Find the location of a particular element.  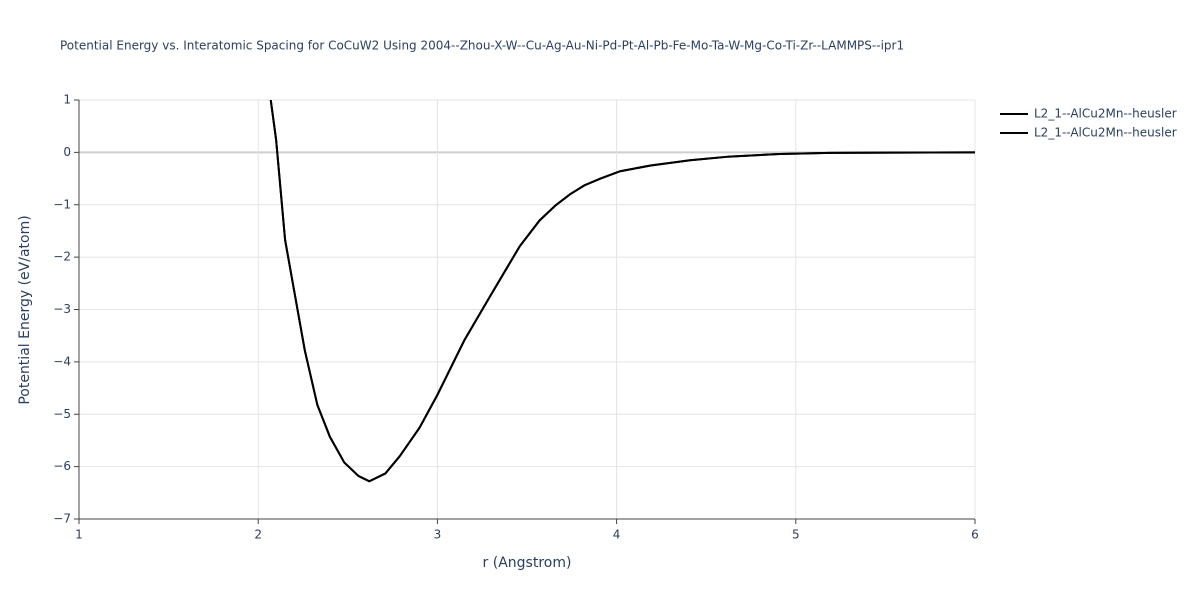

x-tick-label: 4 is located at coordinates (617, 535).